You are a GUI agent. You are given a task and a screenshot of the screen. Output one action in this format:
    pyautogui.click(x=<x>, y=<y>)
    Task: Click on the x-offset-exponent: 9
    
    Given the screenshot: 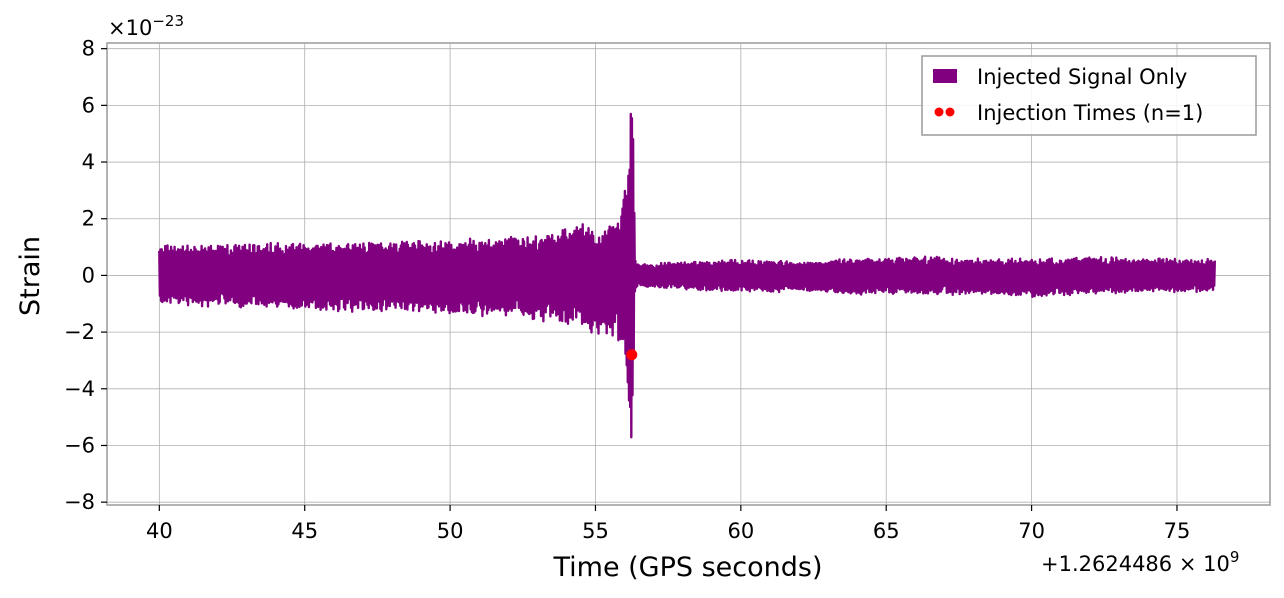 What is the action you would take?
    pyautogui.click(x=1235, y=557)
    